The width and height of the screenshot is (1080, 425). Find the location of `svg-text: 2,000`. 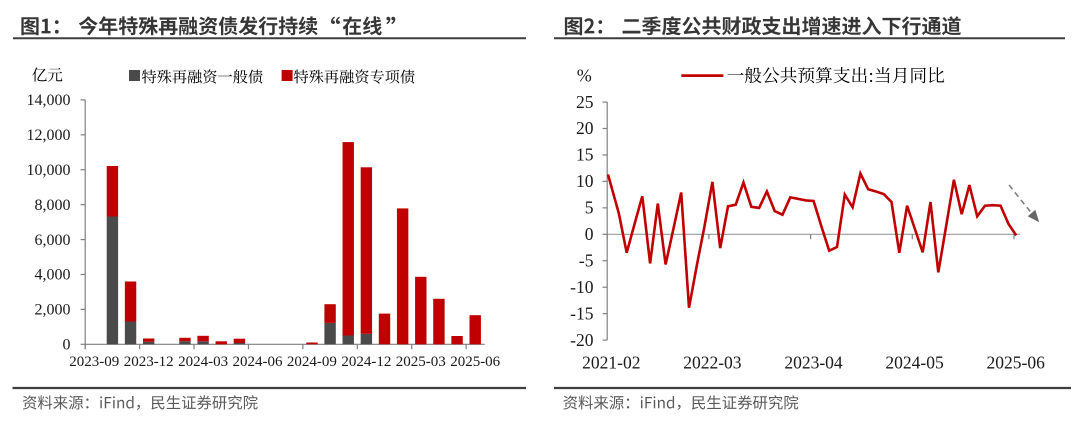

svg-text: 2,000 is located at coordinates (53, 310).